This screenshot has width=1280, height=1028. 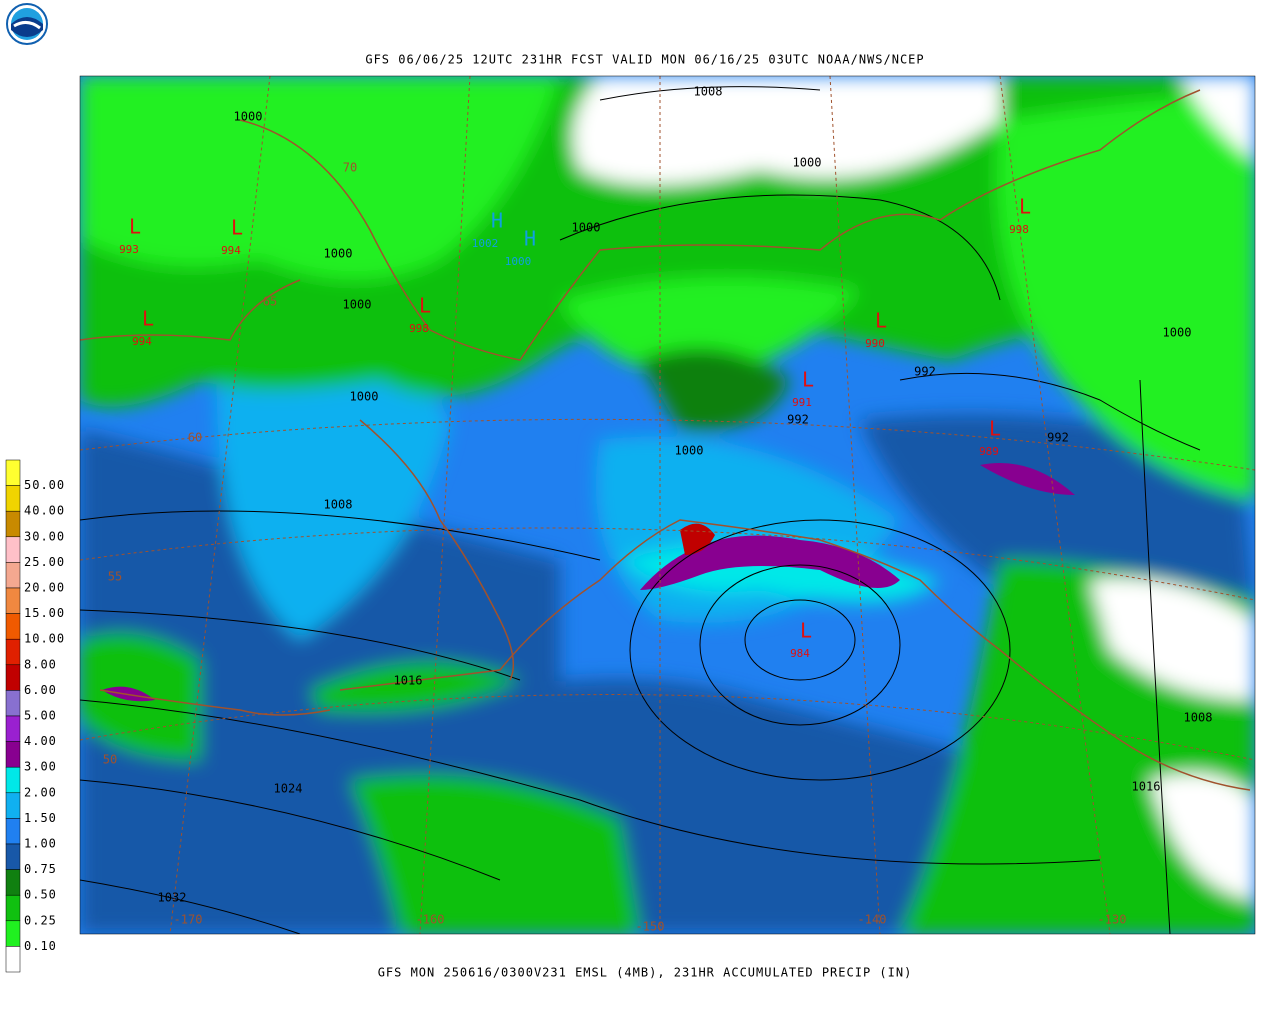 What do you see at coordinates (188, 920) in the screenshot?
I see `graticule-label: -170` at bounding box center [188, 920].